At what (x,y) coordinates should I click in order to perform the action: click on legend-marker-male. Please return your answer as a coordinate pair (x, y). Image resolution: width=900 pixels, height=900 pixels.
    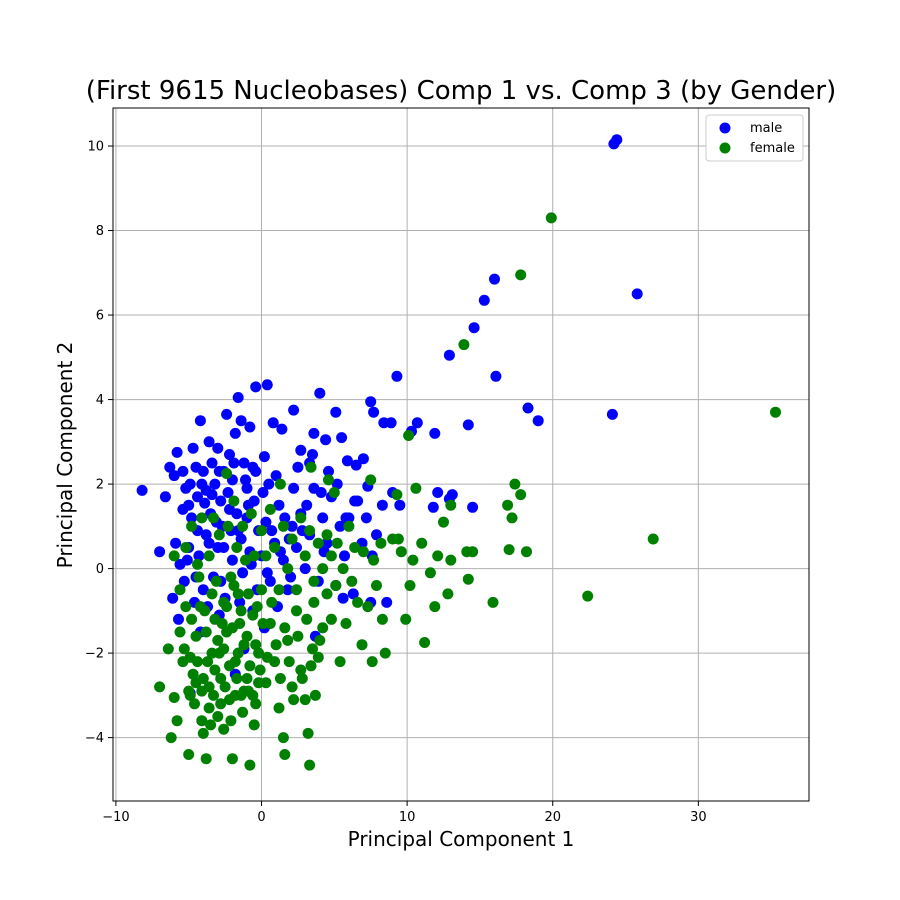
    Looking at the image, I should click on (725, 128).